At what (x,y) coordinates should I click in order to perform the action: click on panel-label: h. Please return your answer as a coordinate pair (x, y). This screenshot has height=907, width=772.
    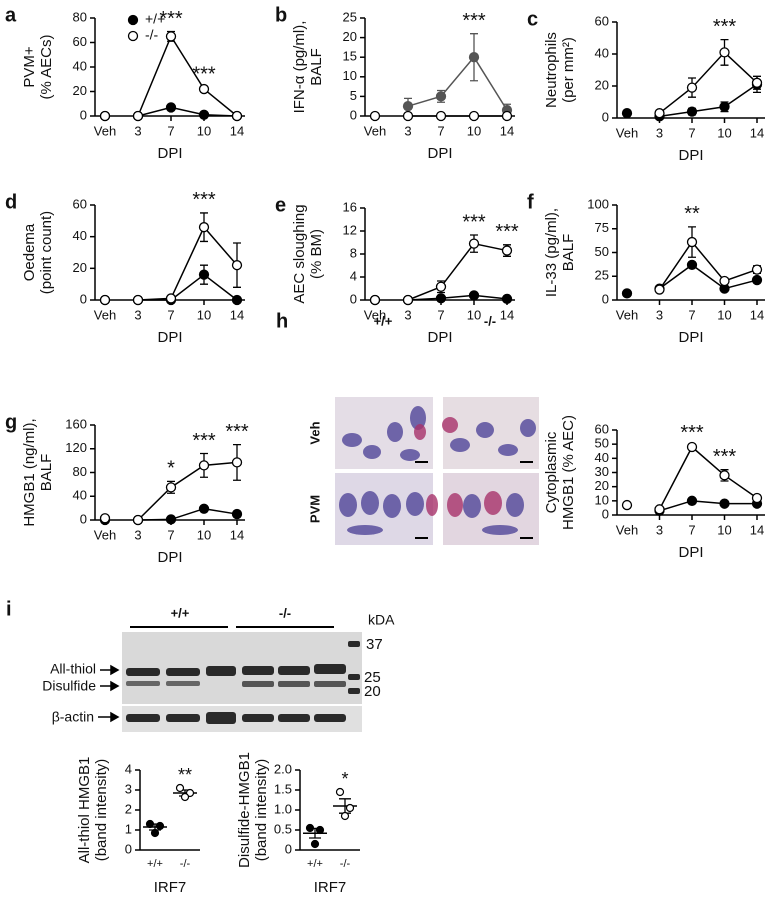
    Looking at the image, I should click on (282, 321).